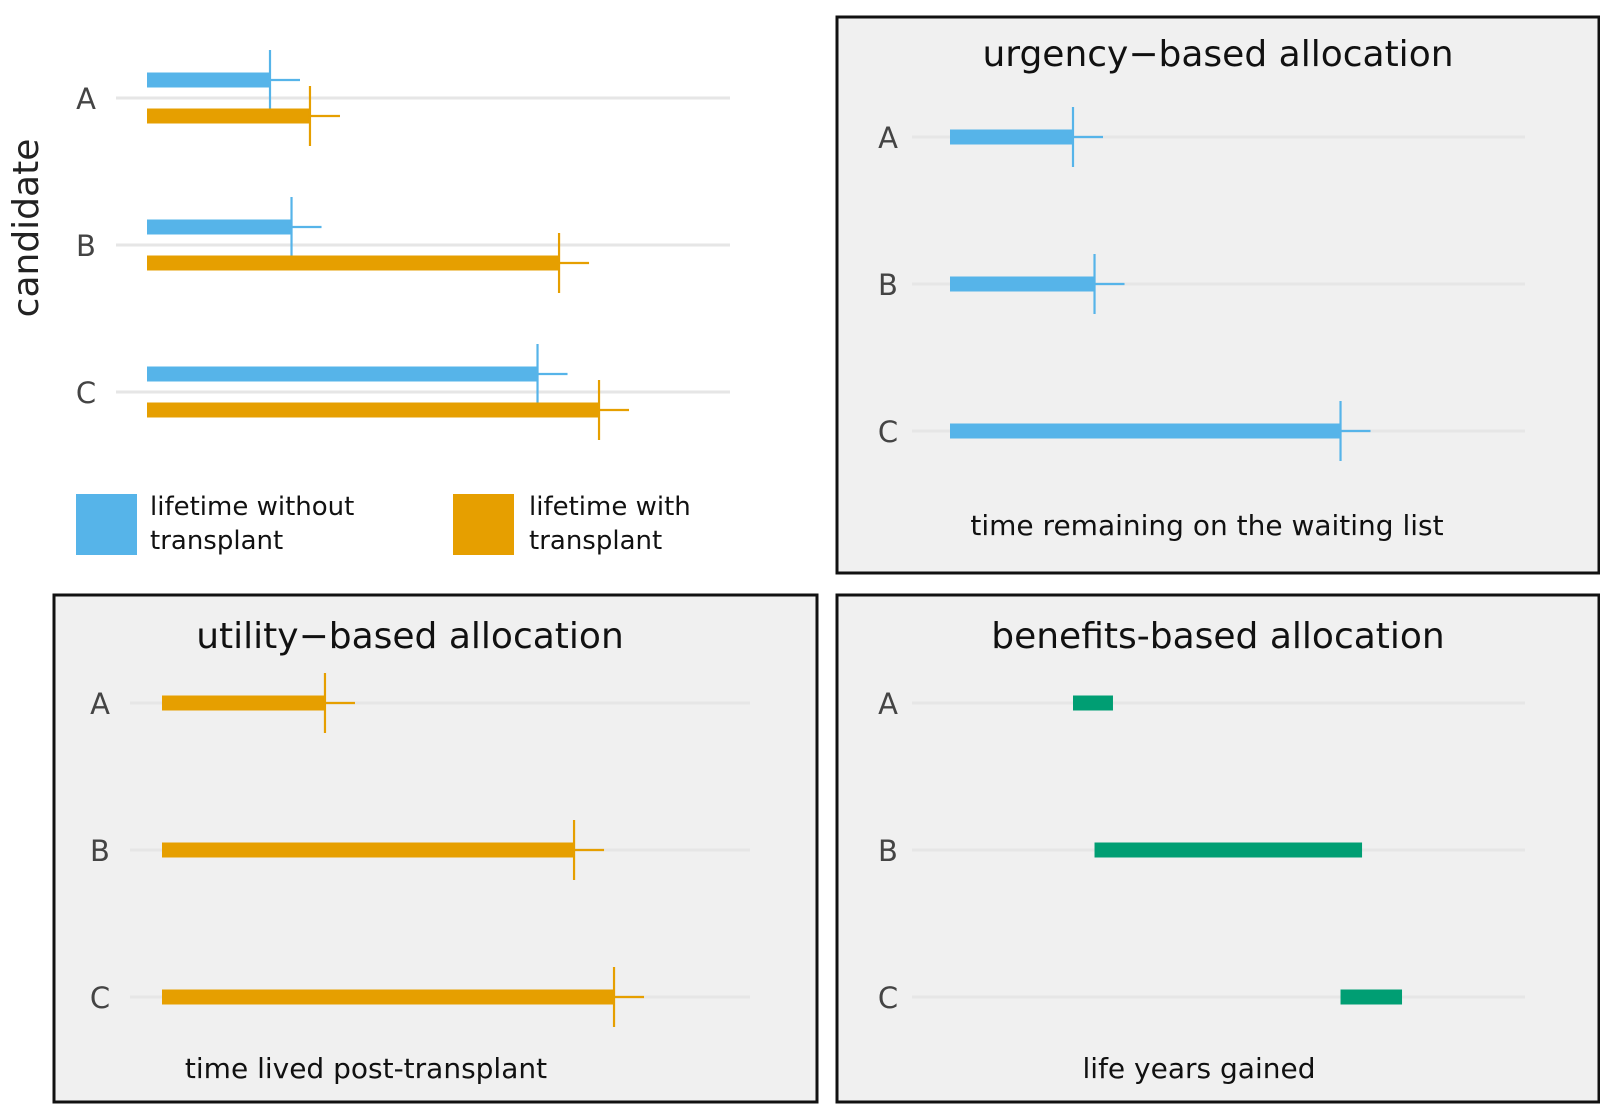 The height and width of the screenshot is (1104, 1600). I want to click on benefits-bar-B, so click(1228, 850).